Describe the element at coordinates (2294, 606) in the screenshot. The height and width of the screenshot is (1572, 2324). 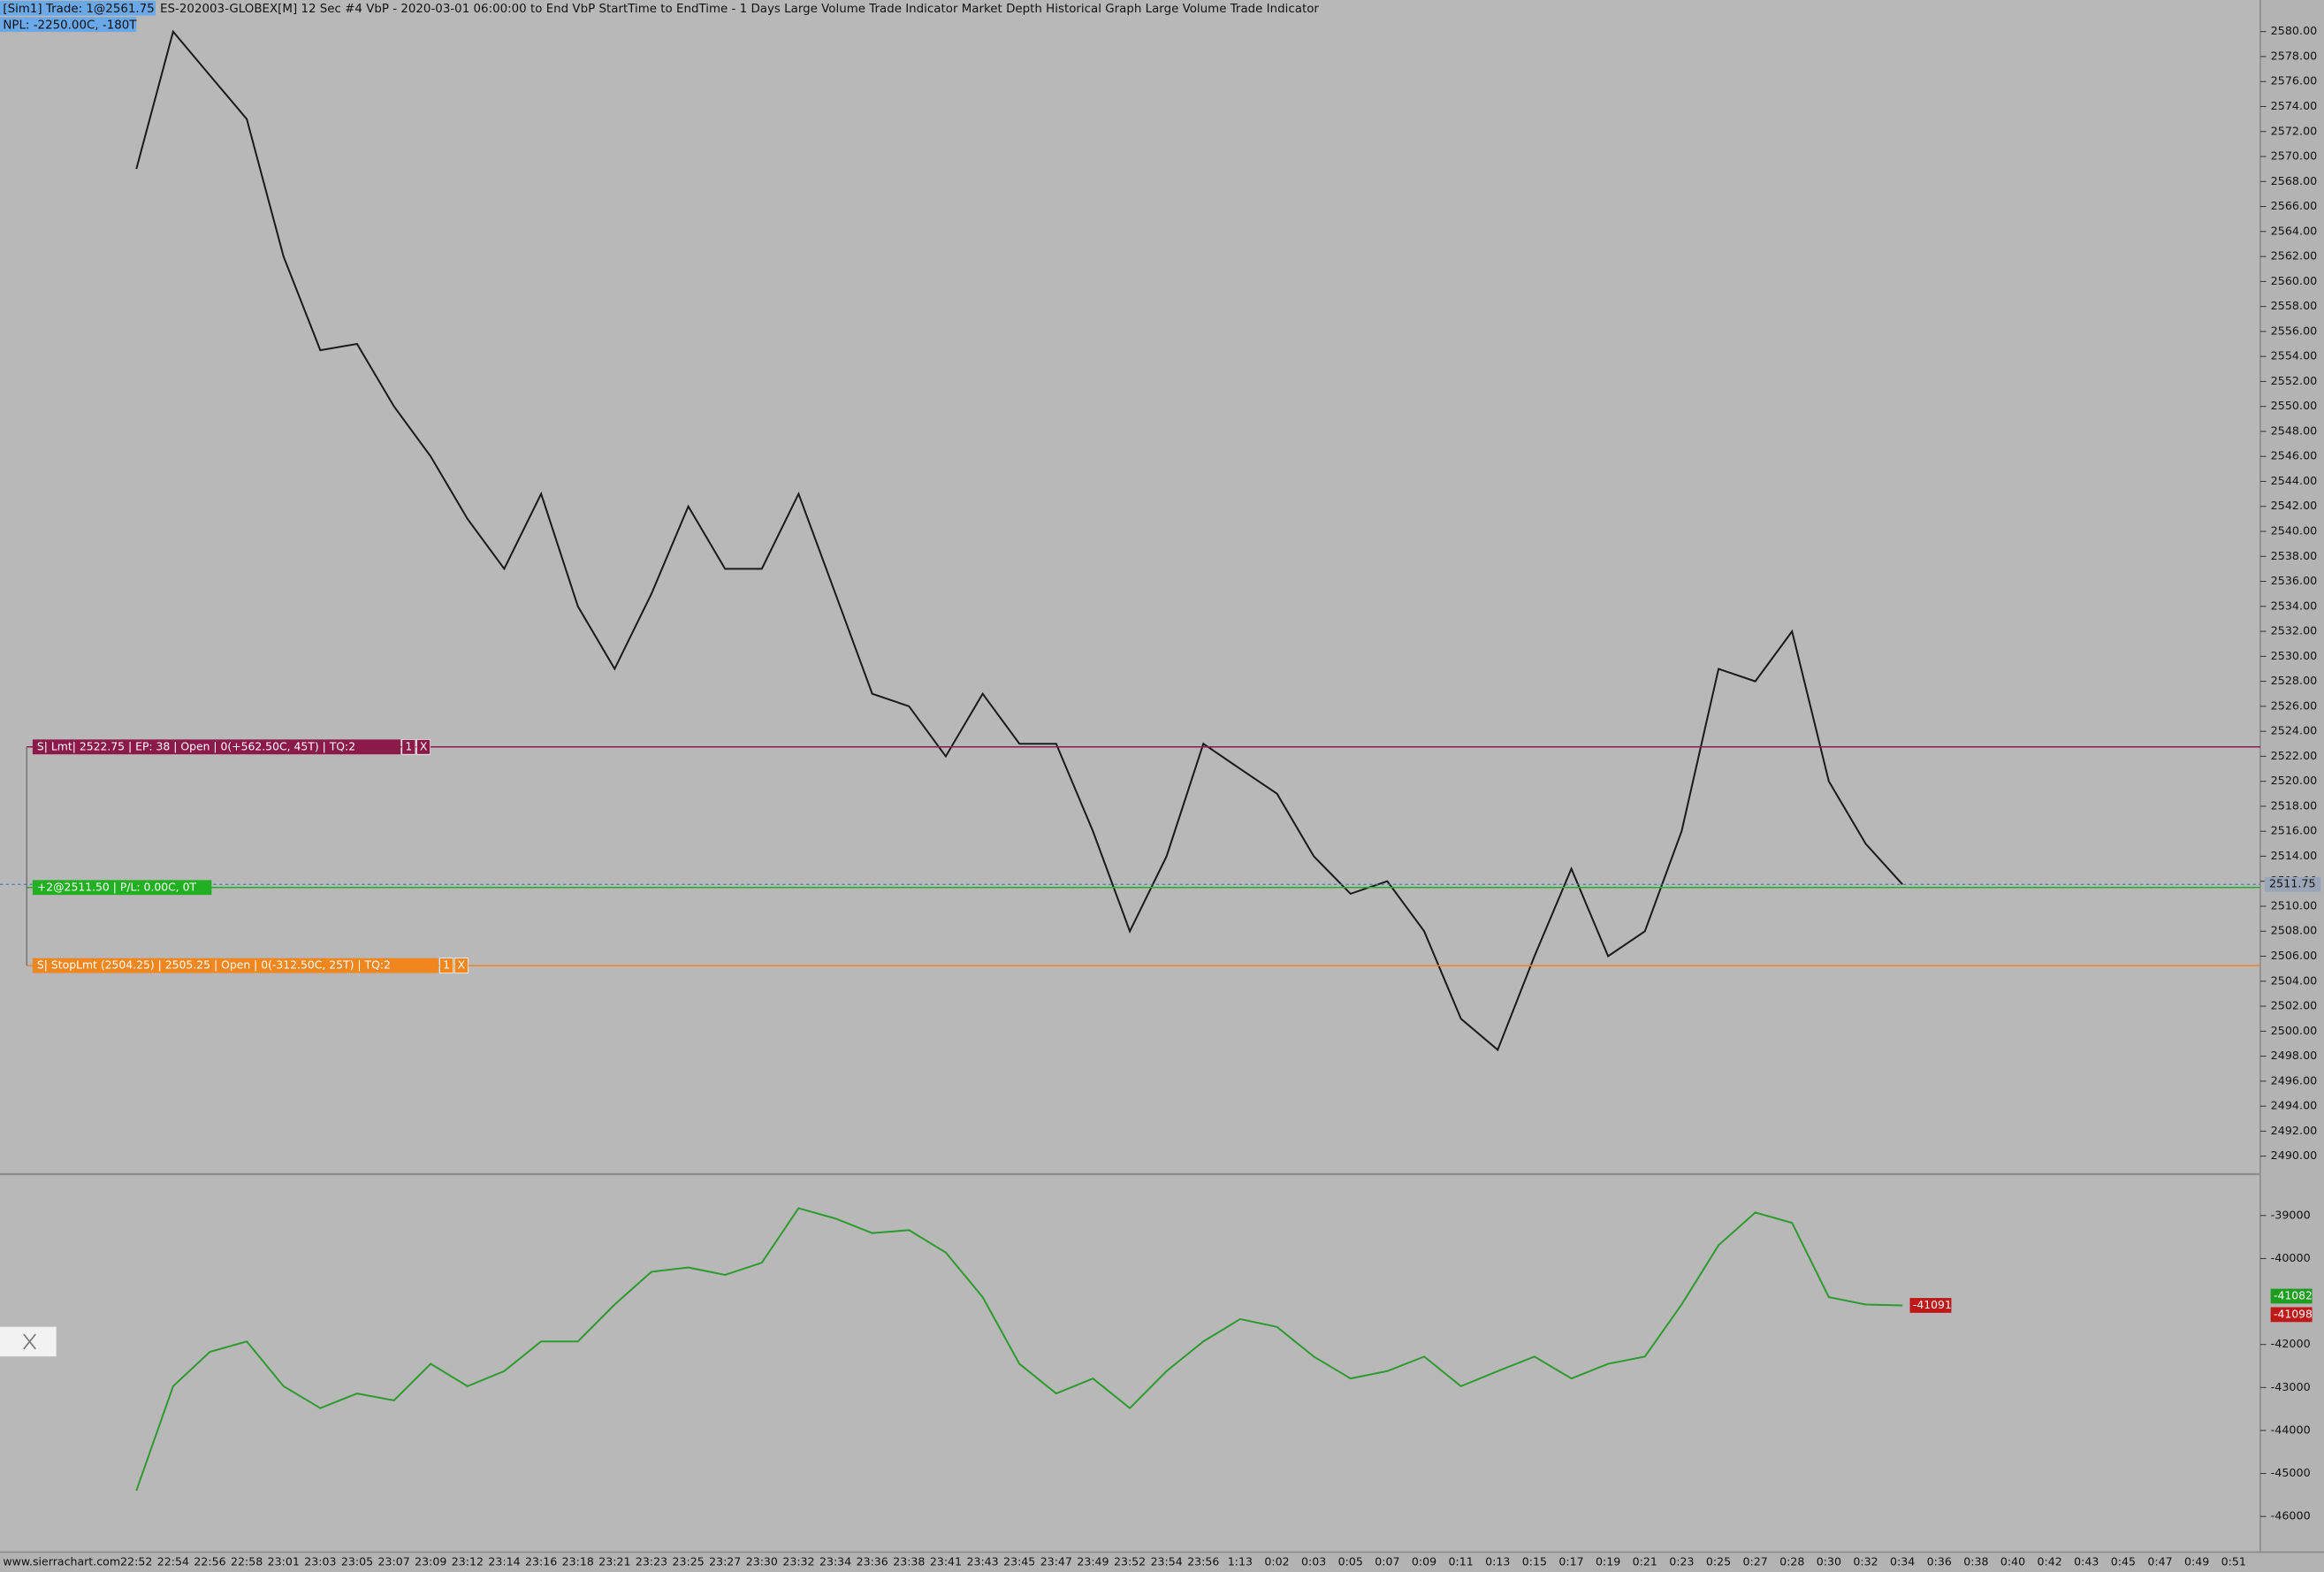
I see `y-tick-label: 2534.00` at that location.